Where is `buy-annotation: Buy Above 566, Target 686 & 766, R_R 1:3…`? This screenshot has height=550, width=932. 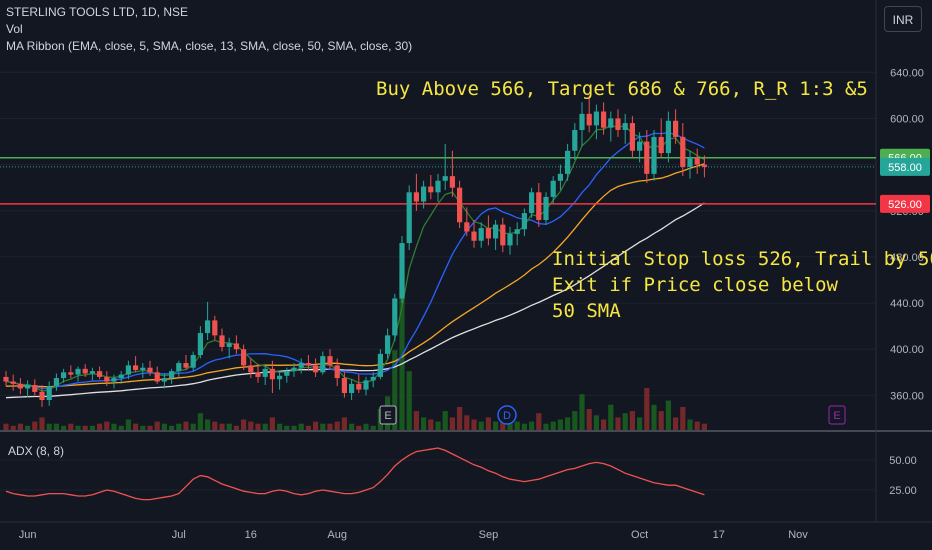 buy-annotation: Buy Above 566, Target 686 & 766, R_R 1:3… is located at coordinates (622, 89).